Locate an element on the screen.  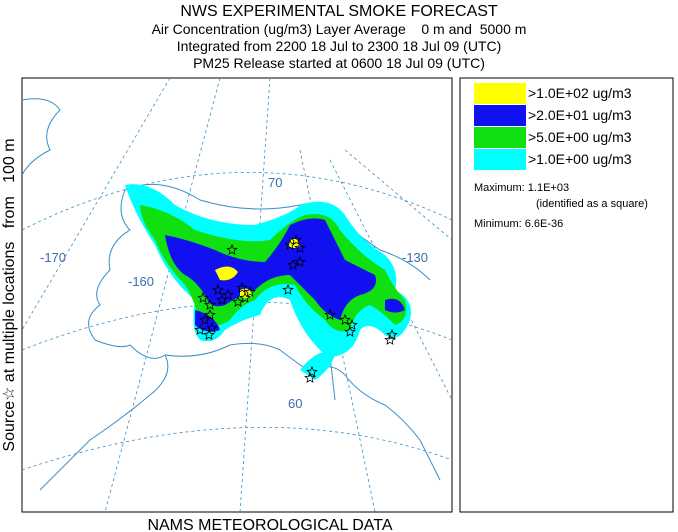
map-label: -160 is located at coordinates (141, 281).